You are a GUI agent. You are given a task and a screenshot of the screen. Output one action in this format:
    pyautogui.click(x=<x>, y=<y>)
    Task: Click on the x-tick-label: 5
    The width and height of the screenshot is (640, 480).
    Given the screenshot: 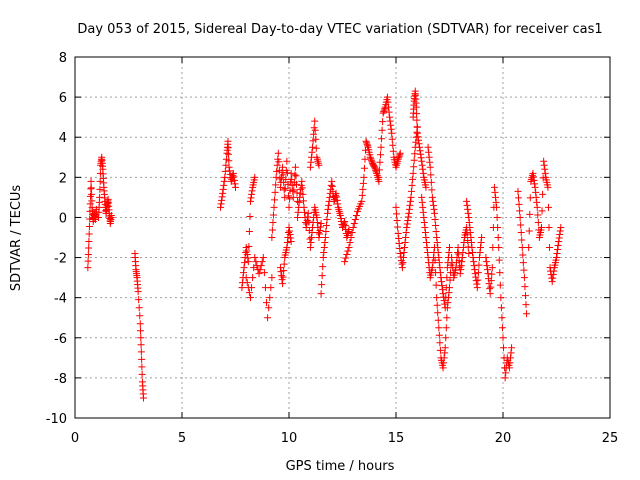 What is the action you would take?
    pyautogui.click(x=182, y=438)
    